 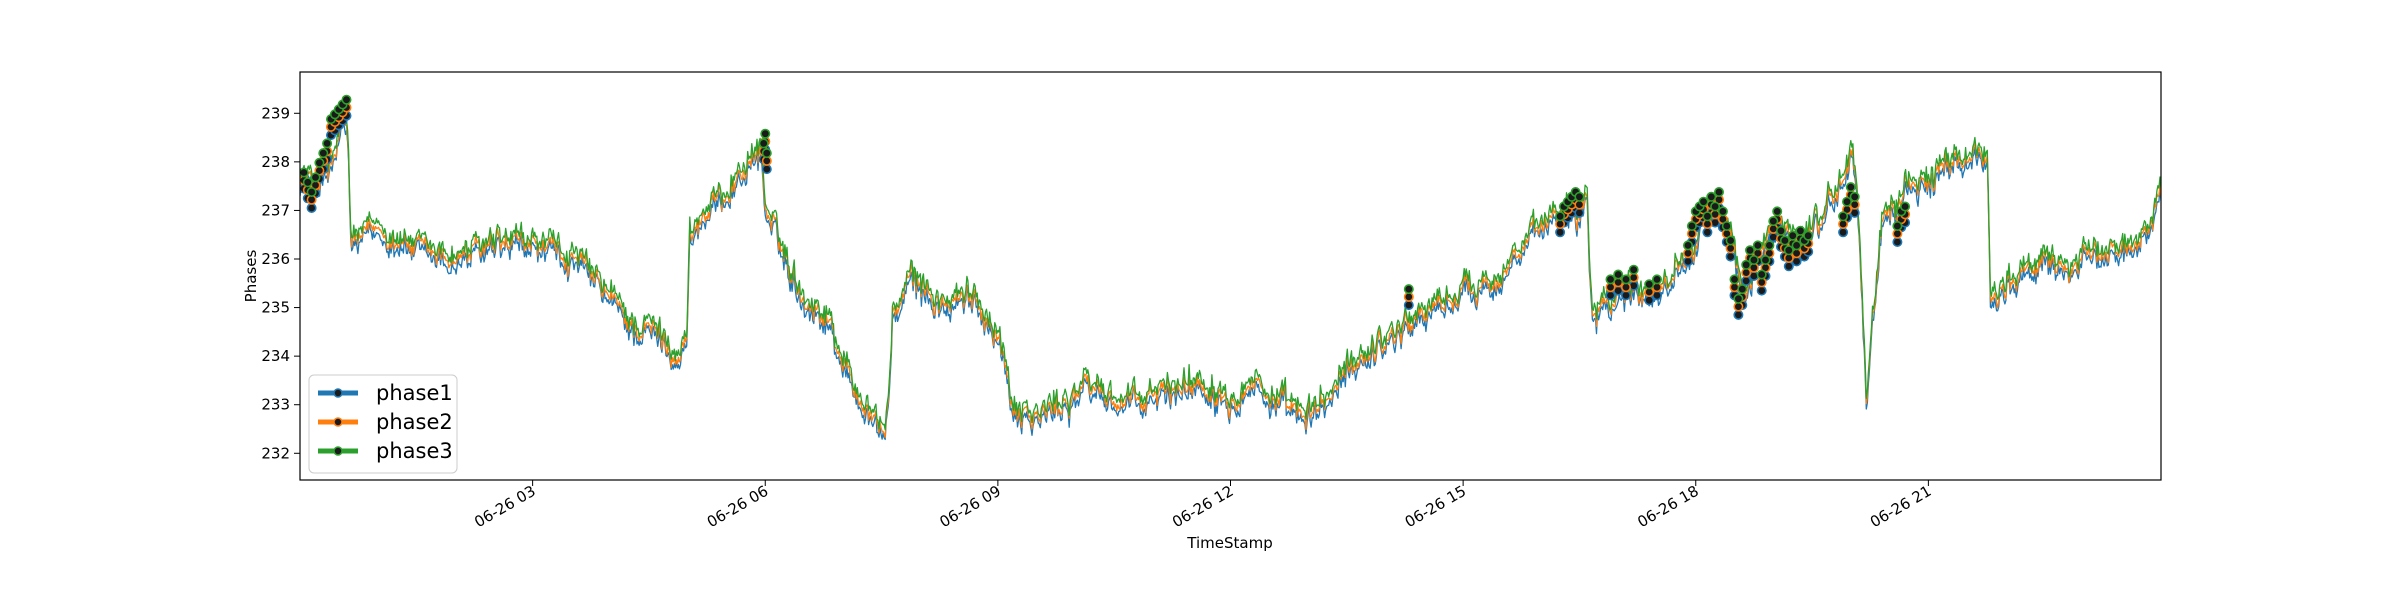 I want to click on y-tick-label-236: 236, so click(x=275, y=259).